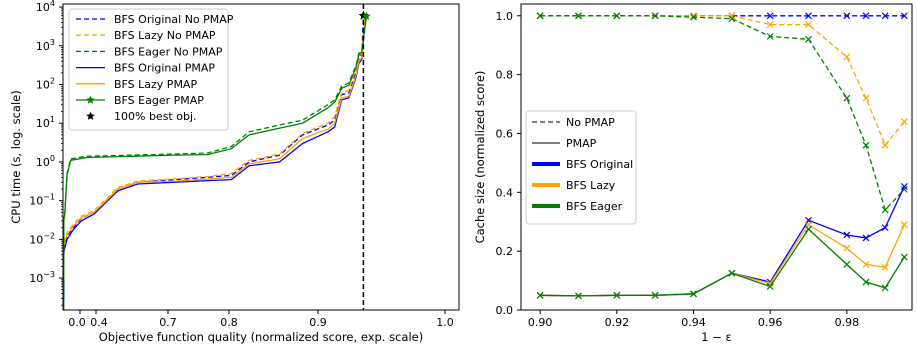 This screenshot has height=347, width=917. I want to click on right-y-axis-label: Cache size (normalized score), so click(480, 157).